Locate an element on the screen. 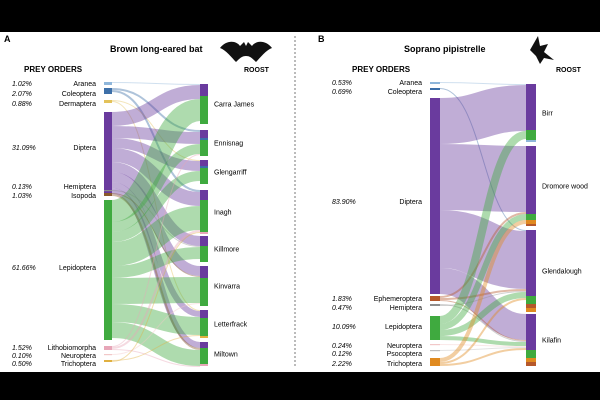  prey-percent-hemiptera: 0.47% is located at coordinates (342, 308).